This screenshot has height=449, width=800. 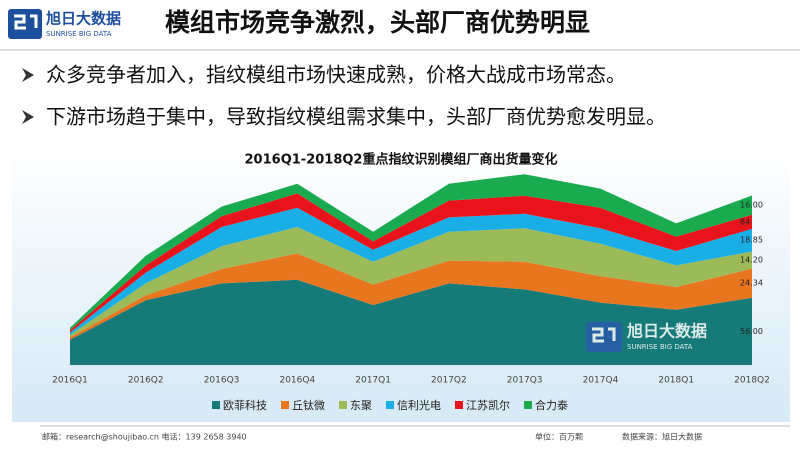 What do you see at coordinates (449, 381) in the screenshot?
I see `x-tick-label: 2017Q2` at bounding box center [449, 381].